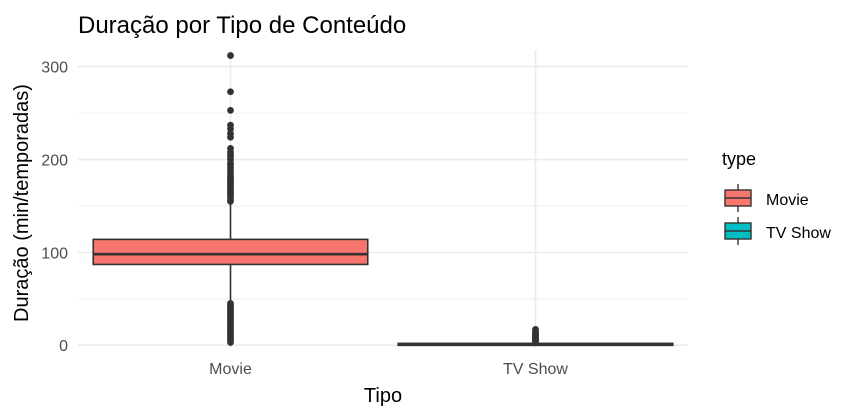 The image size is (862, 415). Describe the element at coordinates (535, 369) in the screenshot. I see `x-tick-label: TV Show` at that location.